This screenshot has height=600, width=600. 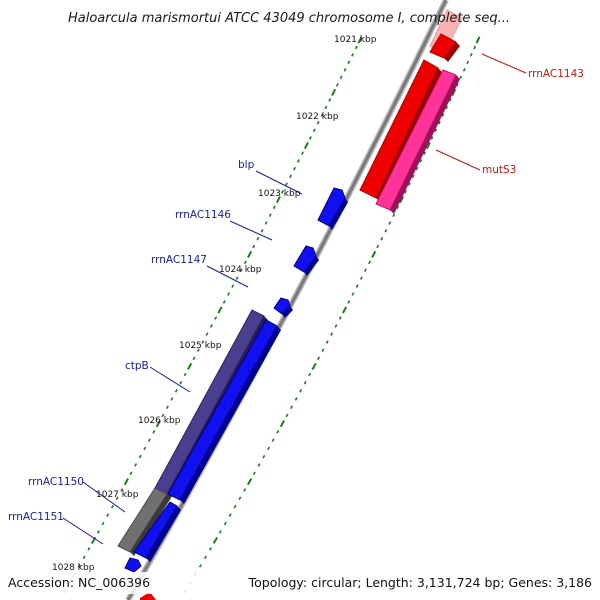 I want to click on tick-label: 1026 kbp, so click(x=159, y=421).